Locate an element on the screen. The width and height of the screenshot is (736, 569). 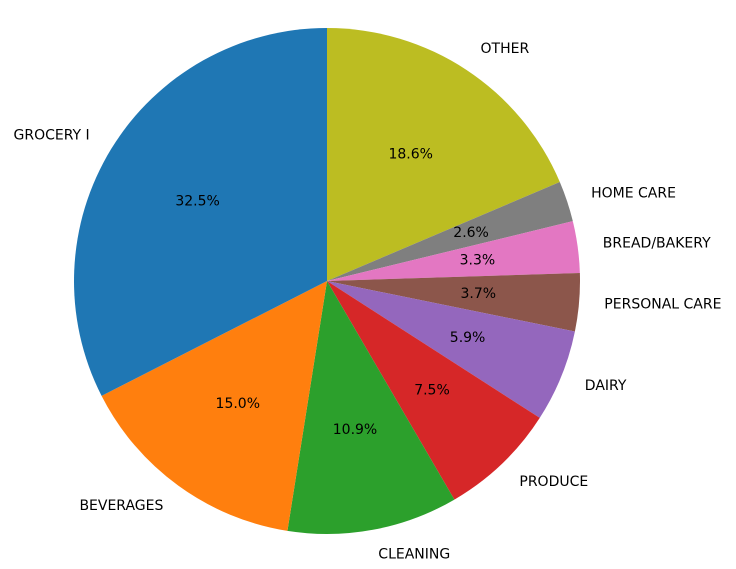
percent-label-home-care: 2.6% is located at coordinates (471, 233).